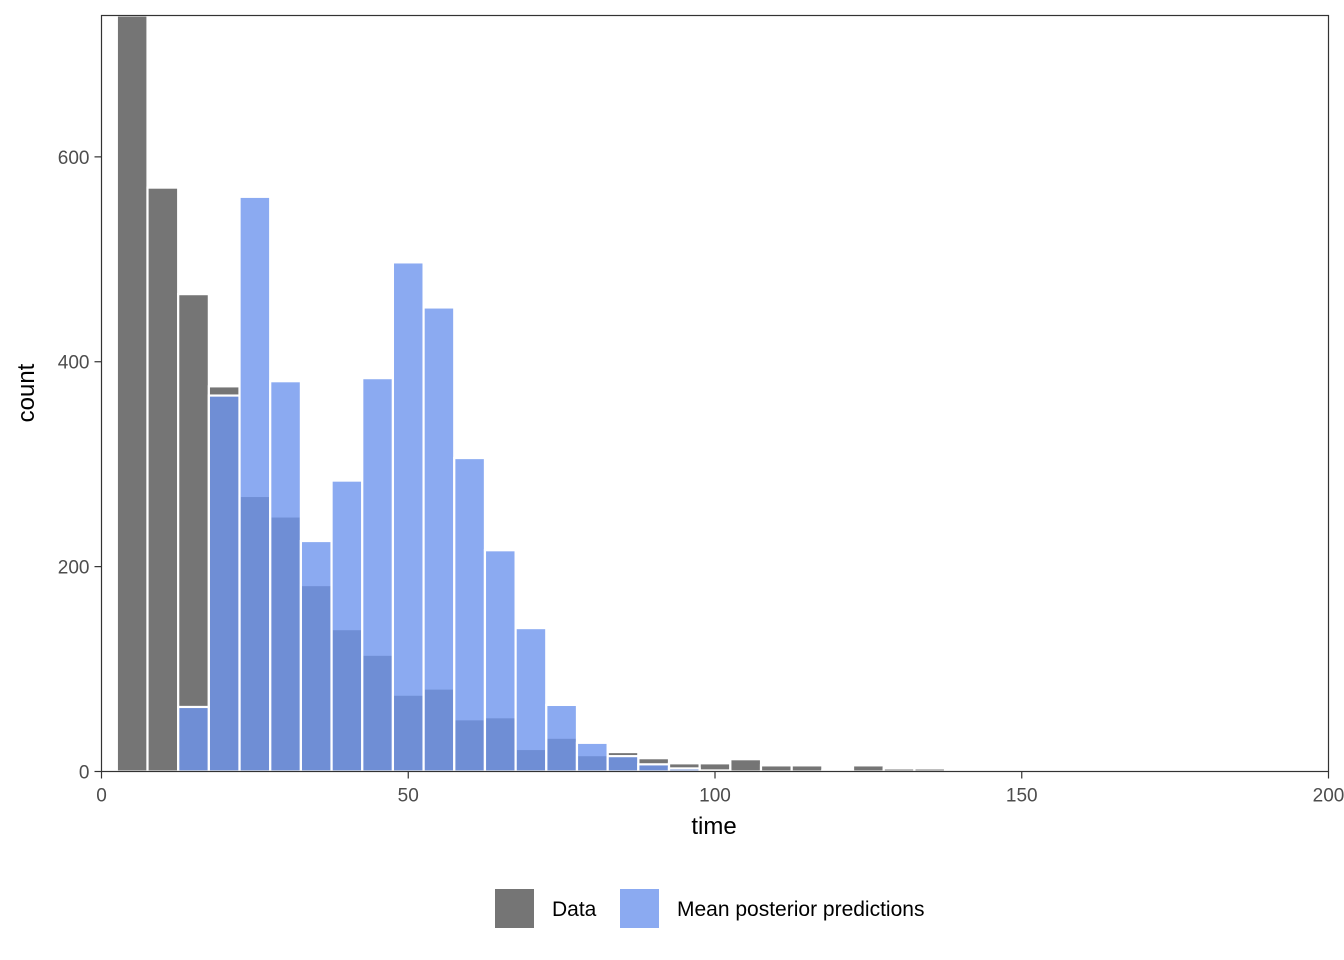 The image size is (1344, 960). I want to click on y-tick-label-200: 200, so click(74, 568).